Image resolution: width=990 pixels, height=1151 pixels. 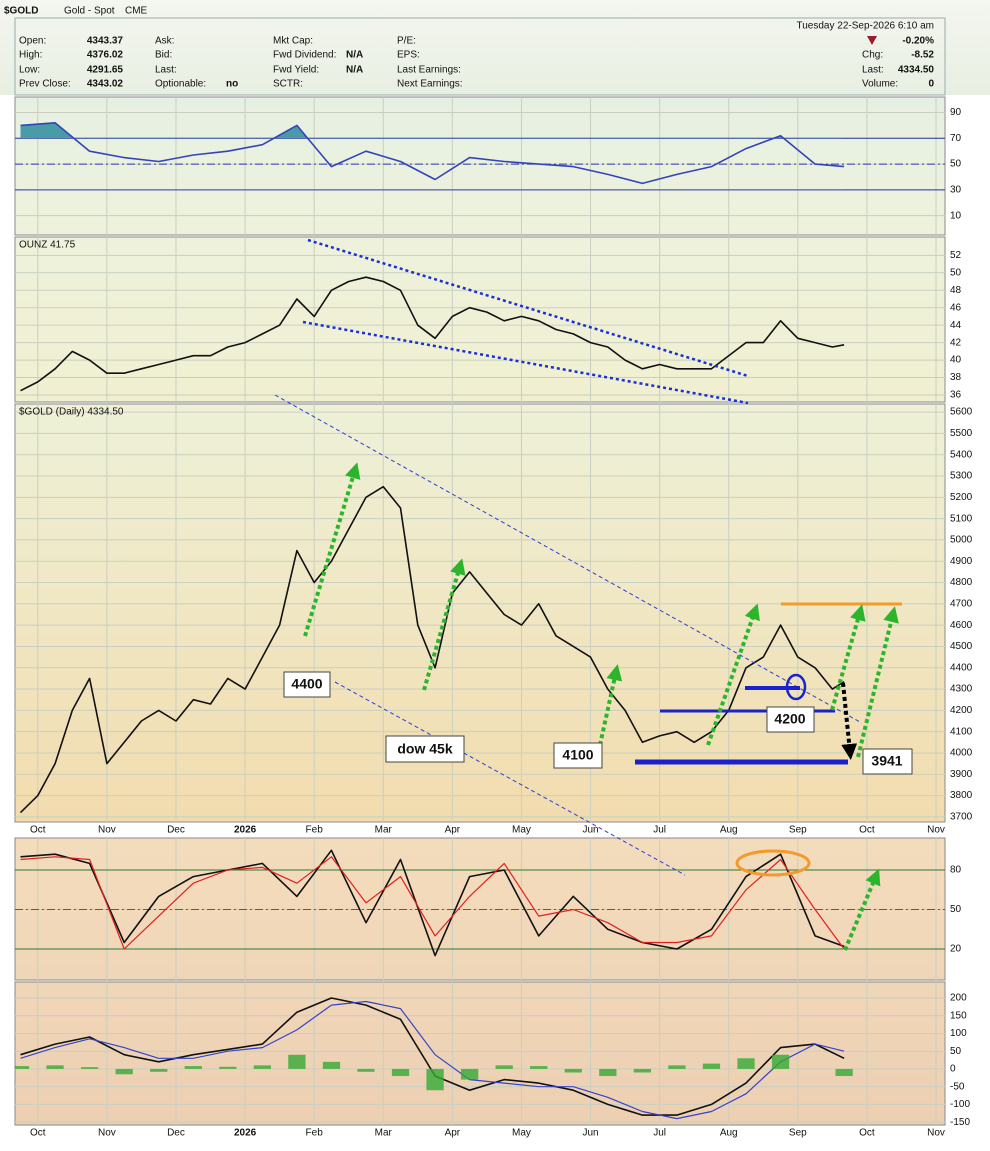 What do you see at coordinates (956, 870) in the screenshot?
I see `y-tick-label: 80` at bounding box center [956, 870].